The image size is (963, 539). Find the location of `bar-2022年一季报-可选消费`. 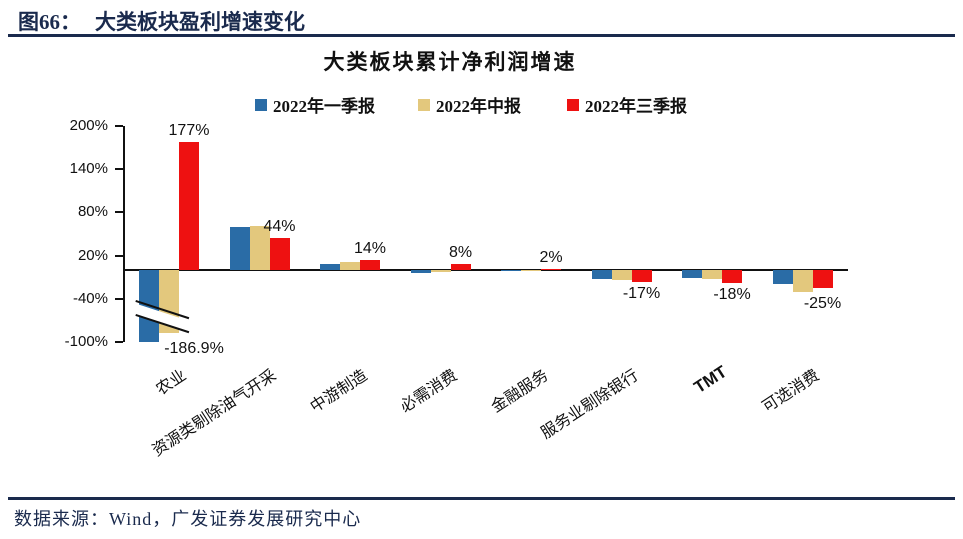

bar-2022年一季报-可选消费 is located at coordinates (782, 277).